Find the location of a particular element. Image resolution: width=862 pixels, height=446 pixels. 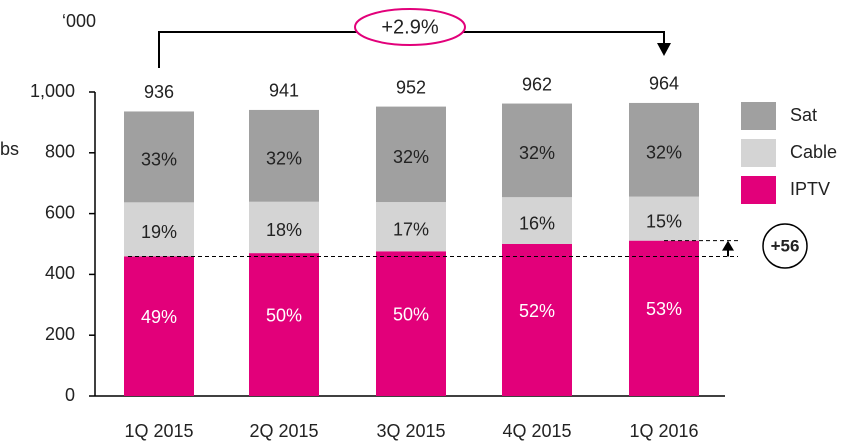

share-label: 15% is located at coordinates (664, 221).